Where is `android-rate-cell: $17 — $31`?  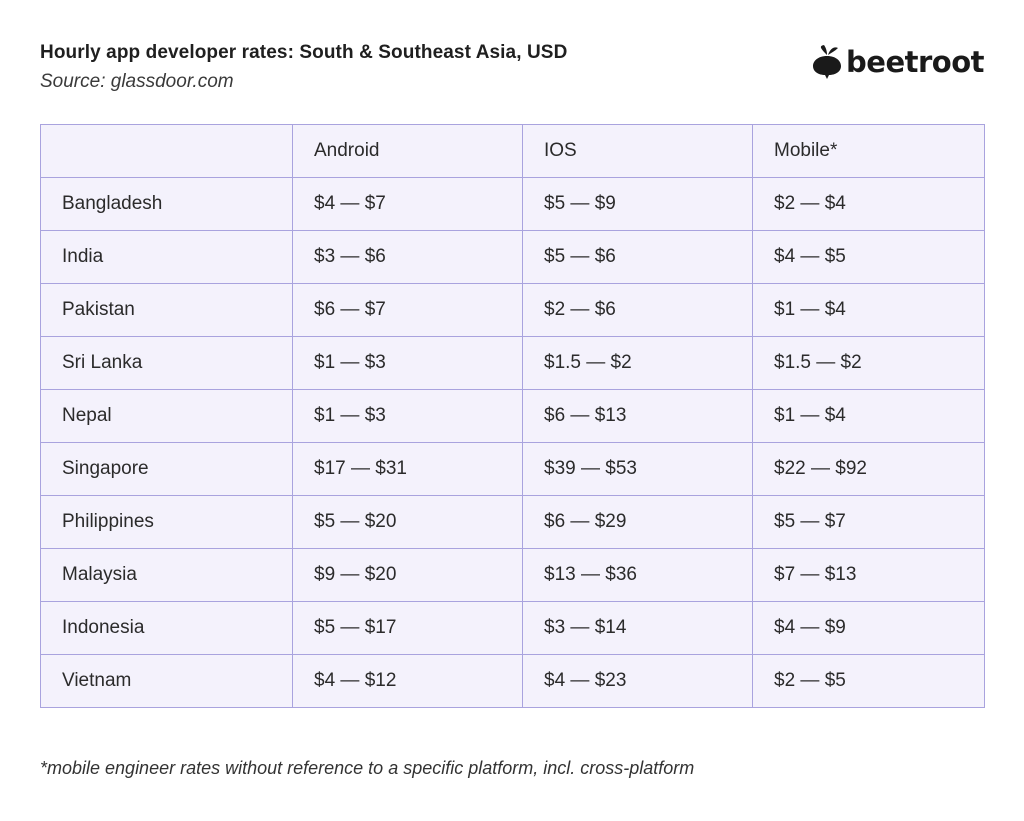 android-rate-cell: $17 — $31 is located at coordinates (407, 469).